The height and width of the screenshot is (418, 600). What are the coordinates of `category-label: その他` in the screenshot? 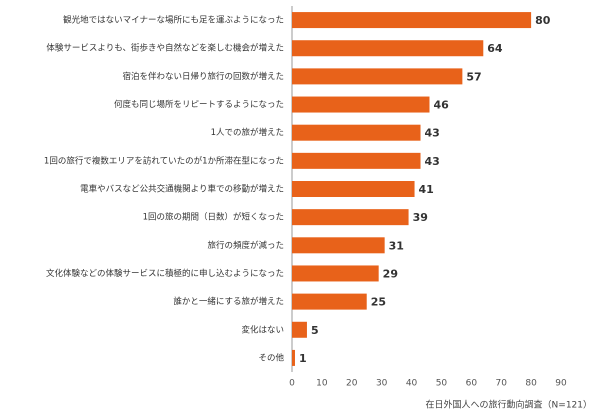 It's located at (271, 357).